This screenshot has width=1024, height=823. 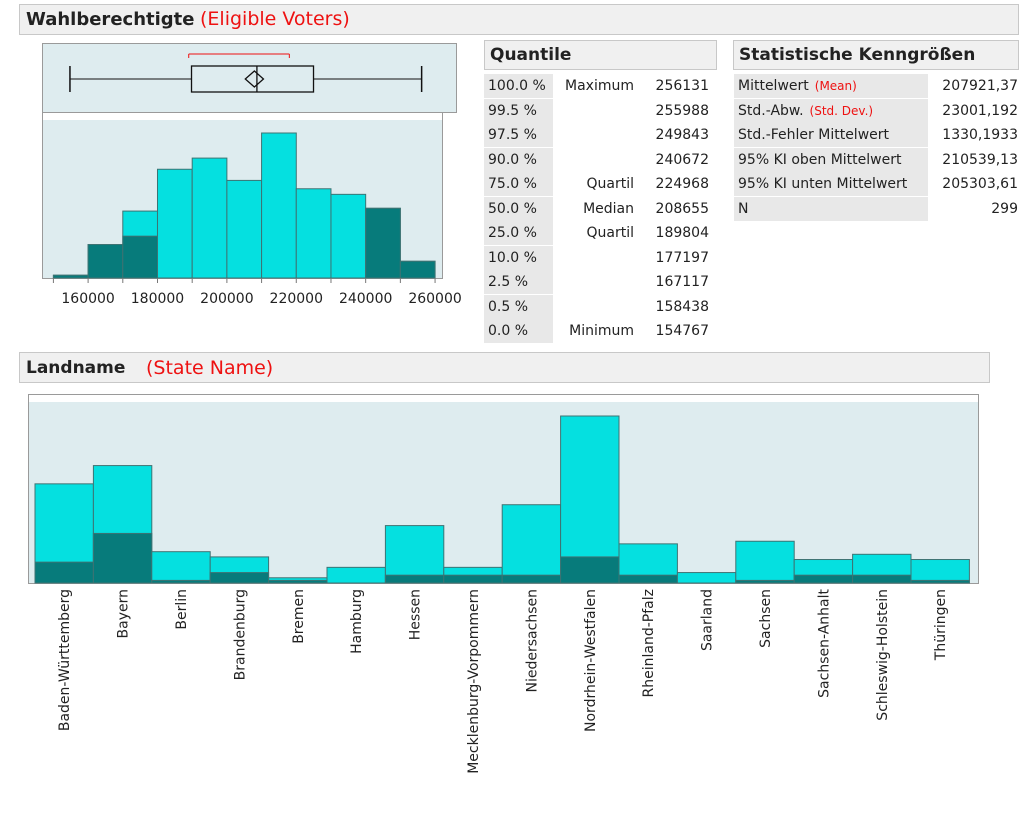 I want to click on section-annotation: (State Name), so click(x=210, y=368).